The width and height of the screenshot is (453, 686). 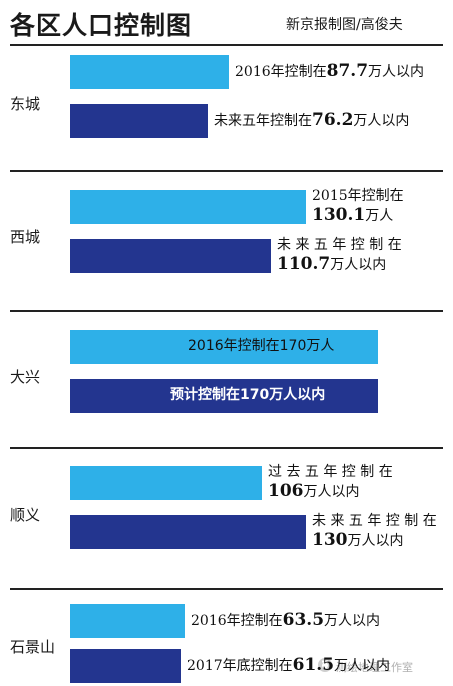 I want to click on district-label: 大兴, so click(x=25, y=377).